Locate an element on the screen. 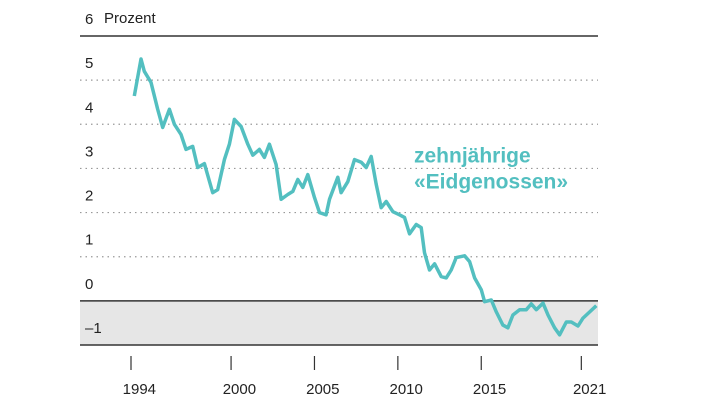 The width and height of the screenshot is (720, 405). y-tick-label: 2 is located at coordinates (89, 196).